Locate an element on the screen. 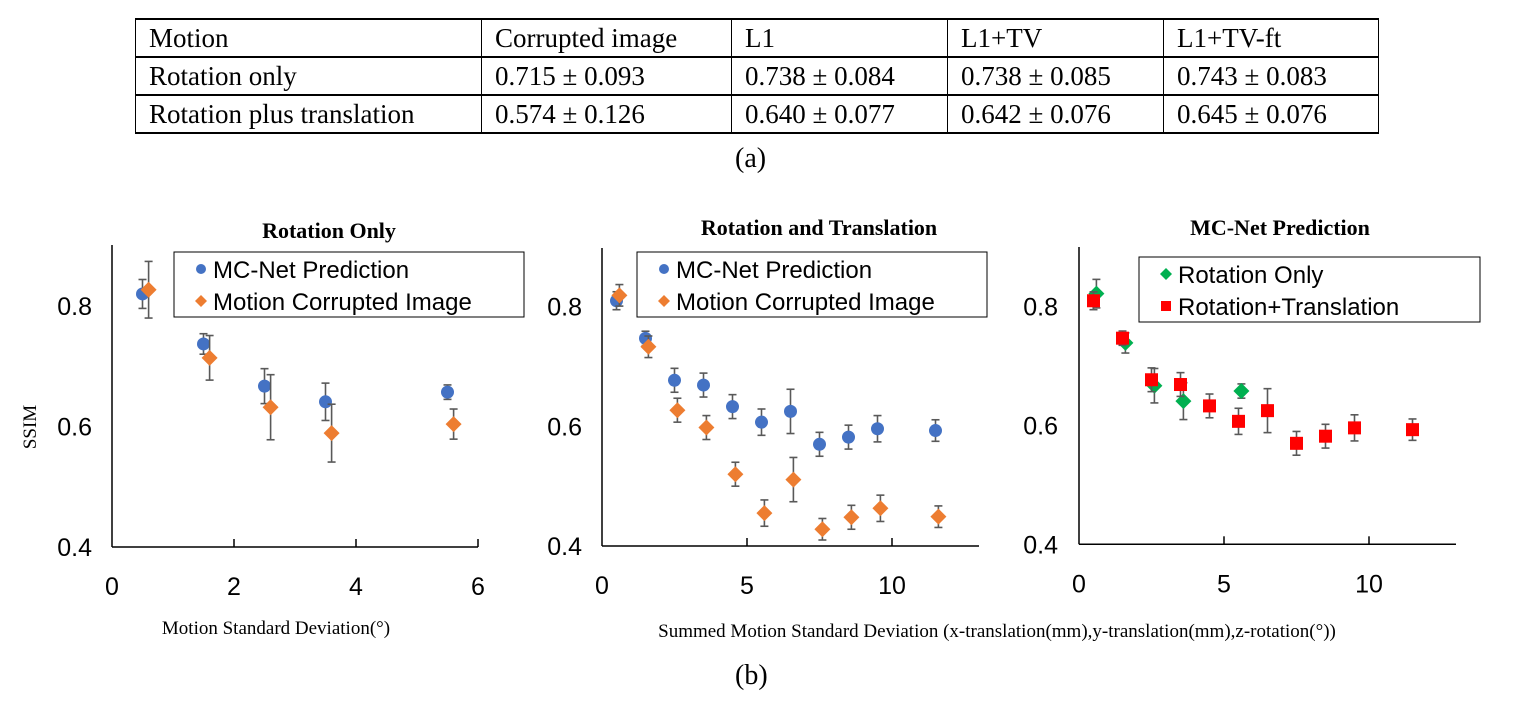 The height and width of the screenshot is (710, 1520). table-cell: Rotation plus translation is located at coordinates (308, 114).